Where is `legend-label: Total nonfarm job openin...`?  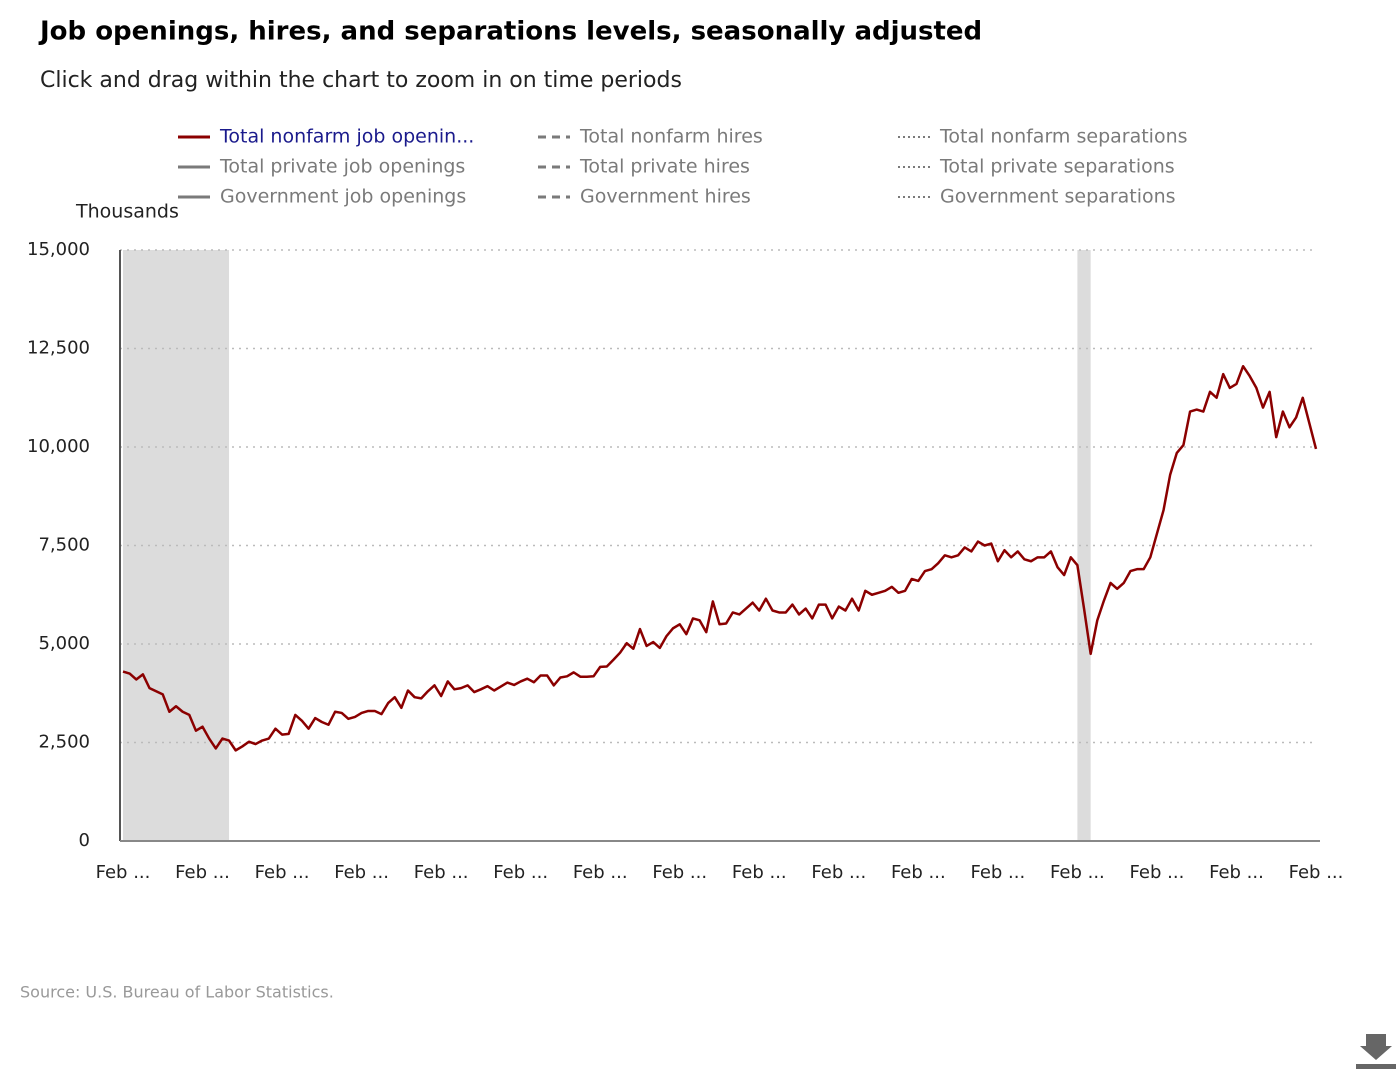
legend-label: Total nonfarm job openin... is located at coordinates (346, 137).